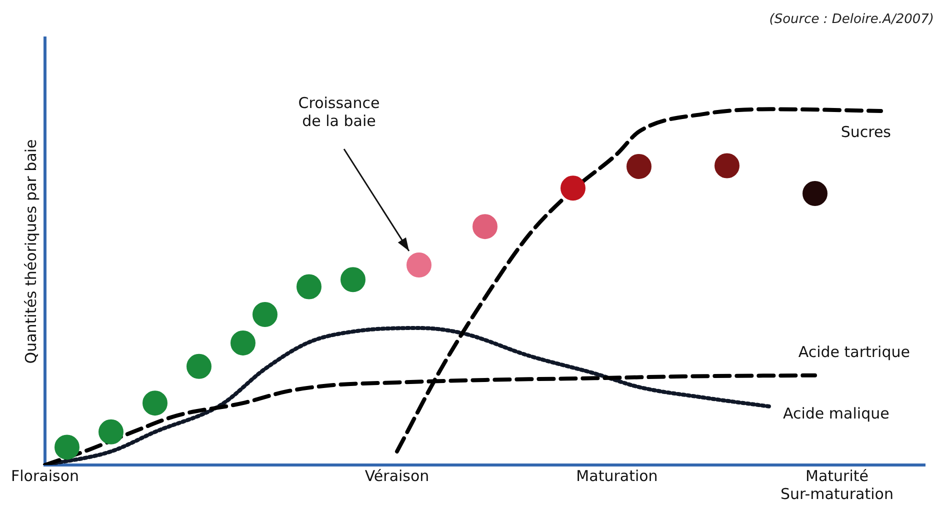  I want to click on x-tick-label: Maturation, so click(617, 475).